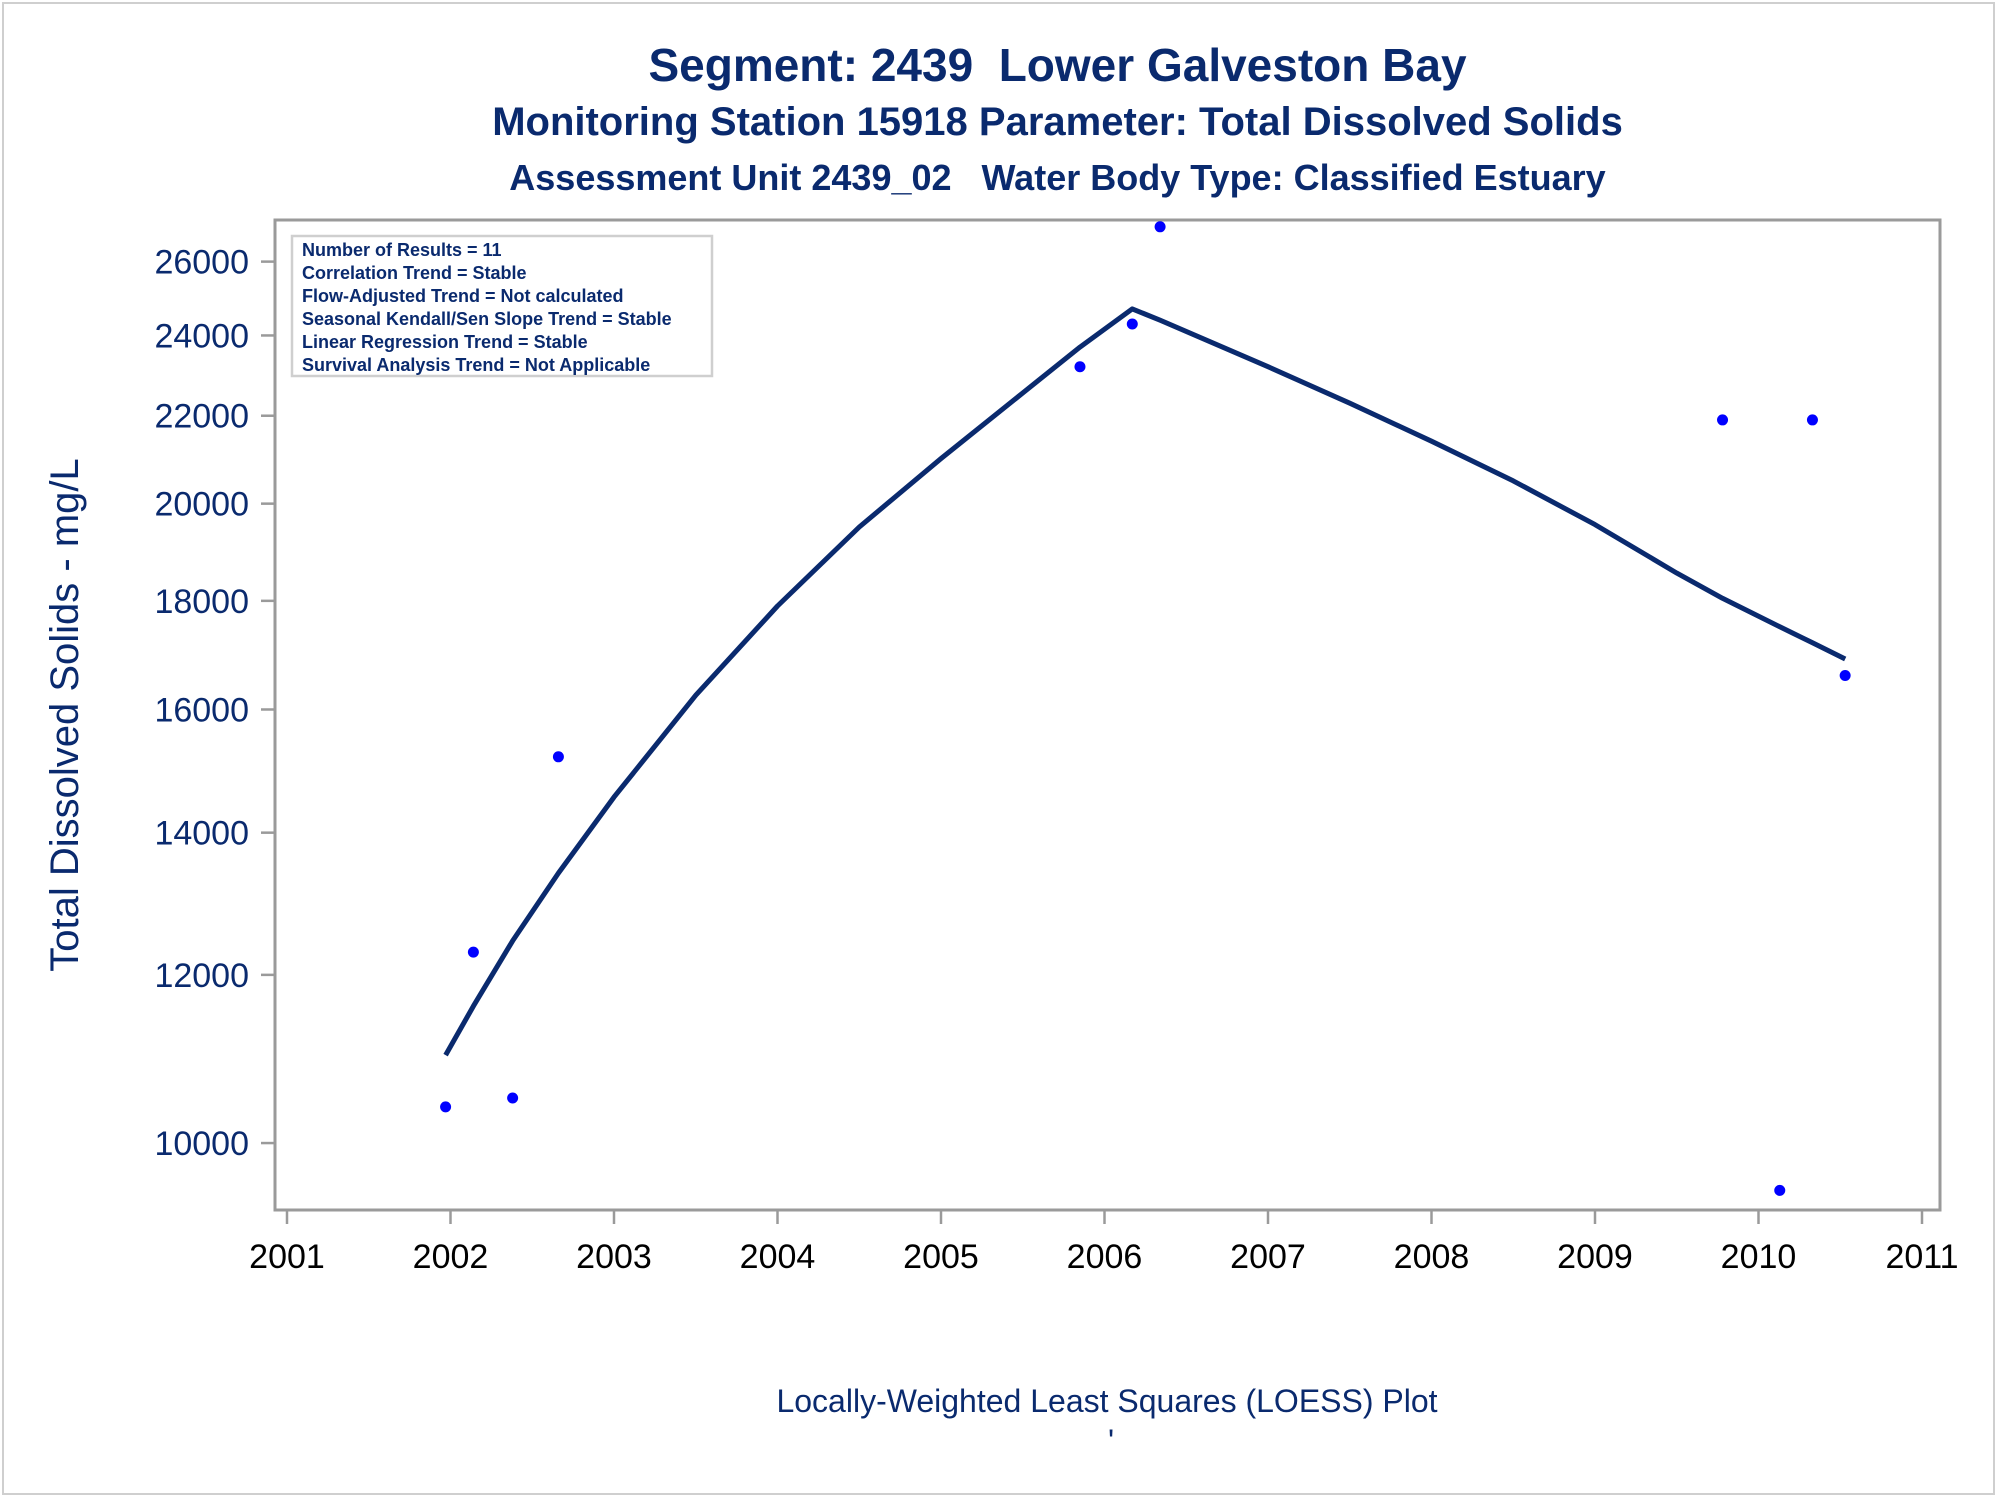 The height and width of the screenshot is (1500, 2000). Describe the element at coordinates (201, 336) in the screenshot. I see `y-tick-label-7: 24000` at that location.